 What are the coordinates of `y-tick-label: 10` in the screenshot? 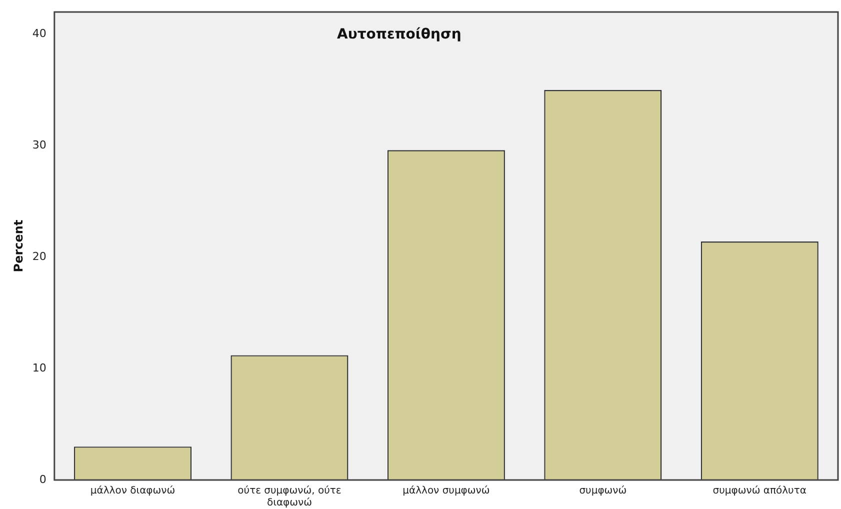 It's located at (39, 367).